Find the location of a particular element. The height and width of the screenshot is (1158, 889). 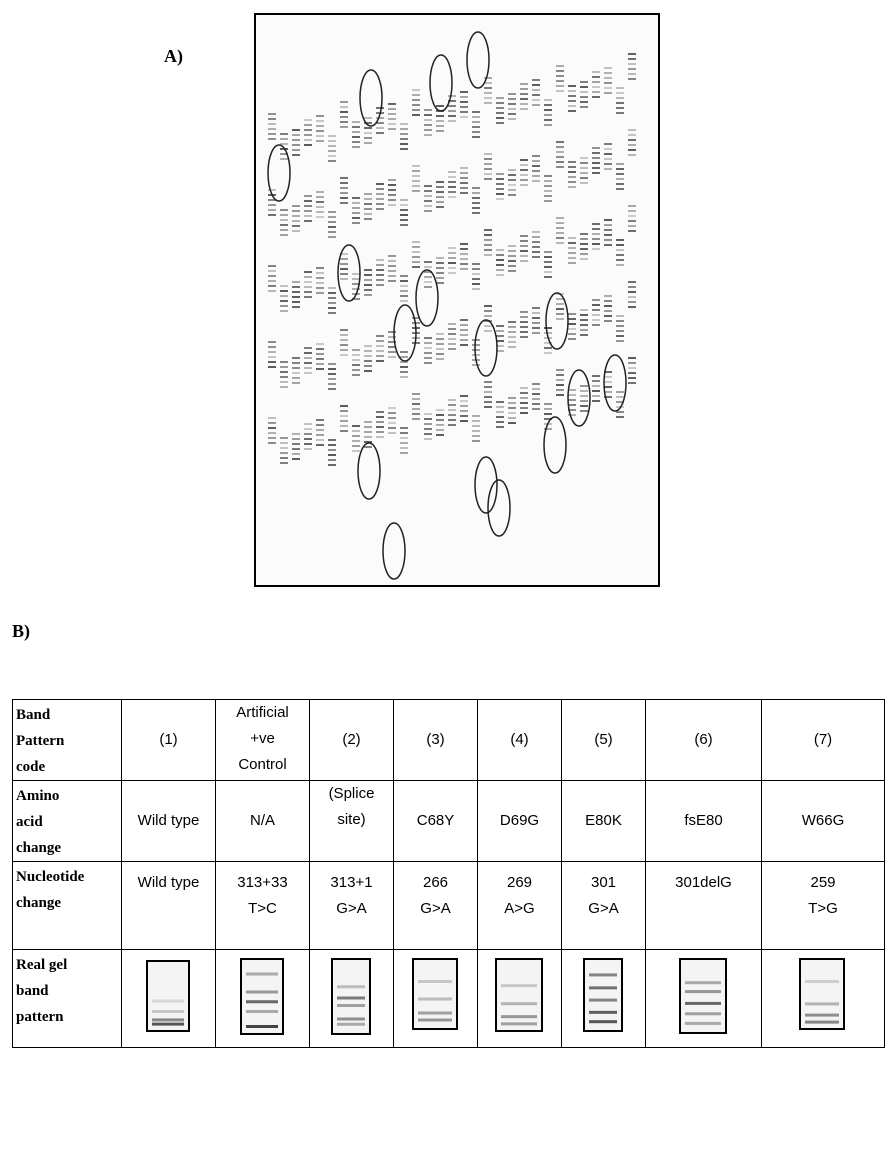

cell-text: fsE80 is located at coordinates (703, 820).